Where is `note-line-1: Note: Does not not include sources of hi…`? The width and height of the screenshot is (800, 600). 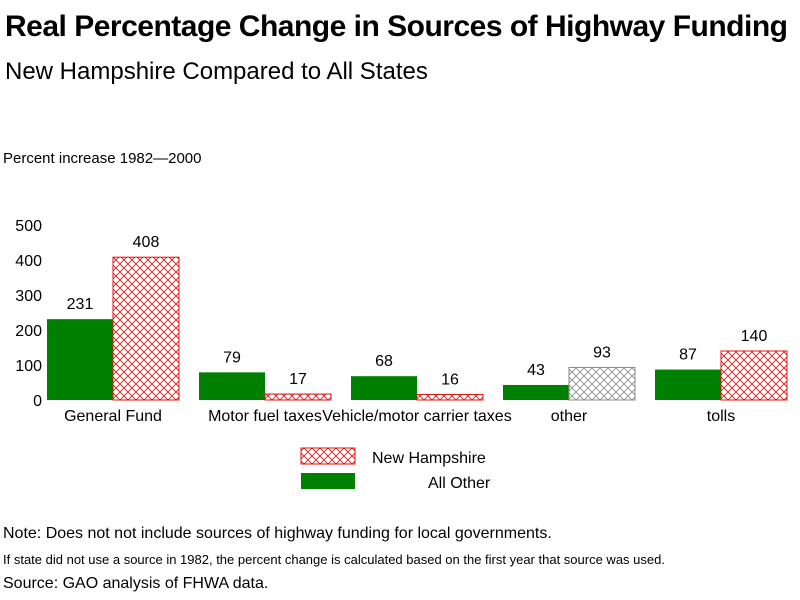
note-line-1: Note: Does not not include sources of hi… is located at coordinates (277, 533).